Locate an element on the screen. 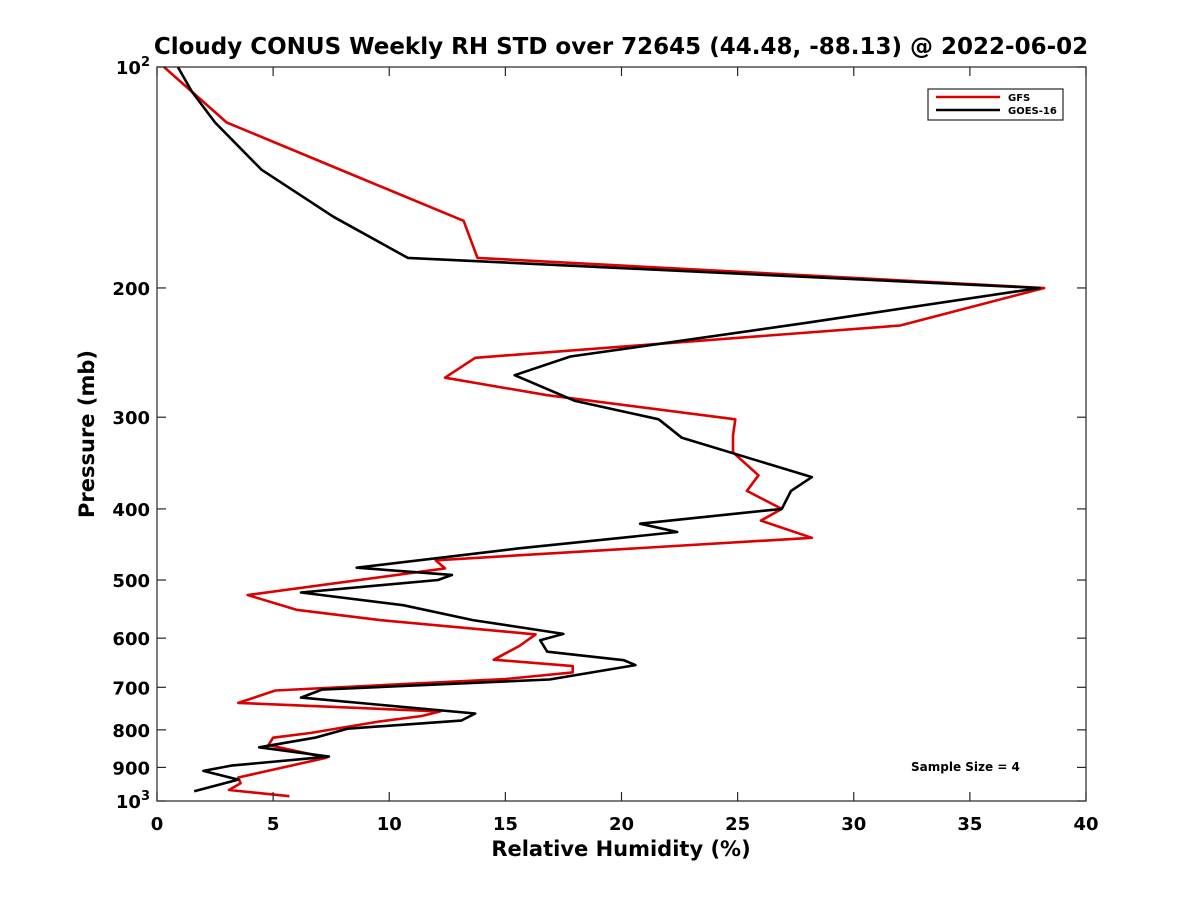 This screenshot has height=900, width=1200. y-tick-label-1: 200 is located at coordinates (131, 289).